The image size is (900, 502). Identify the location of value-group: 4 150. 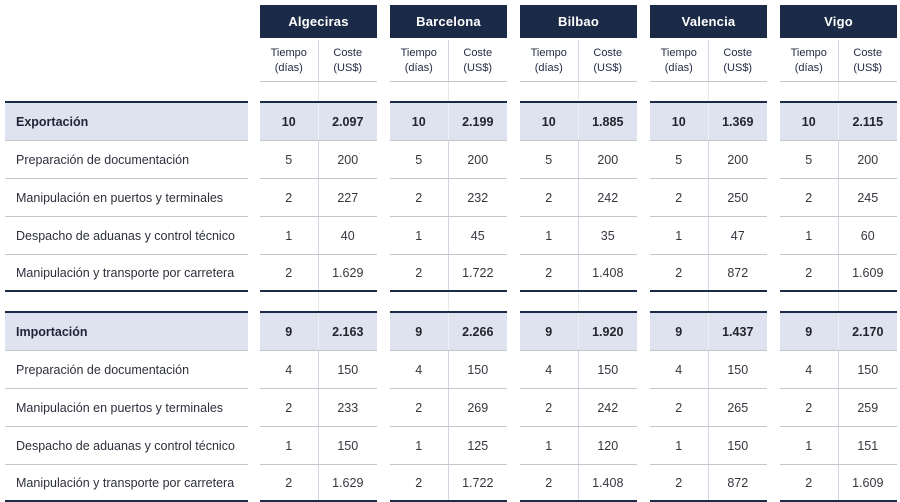
(318, 369).